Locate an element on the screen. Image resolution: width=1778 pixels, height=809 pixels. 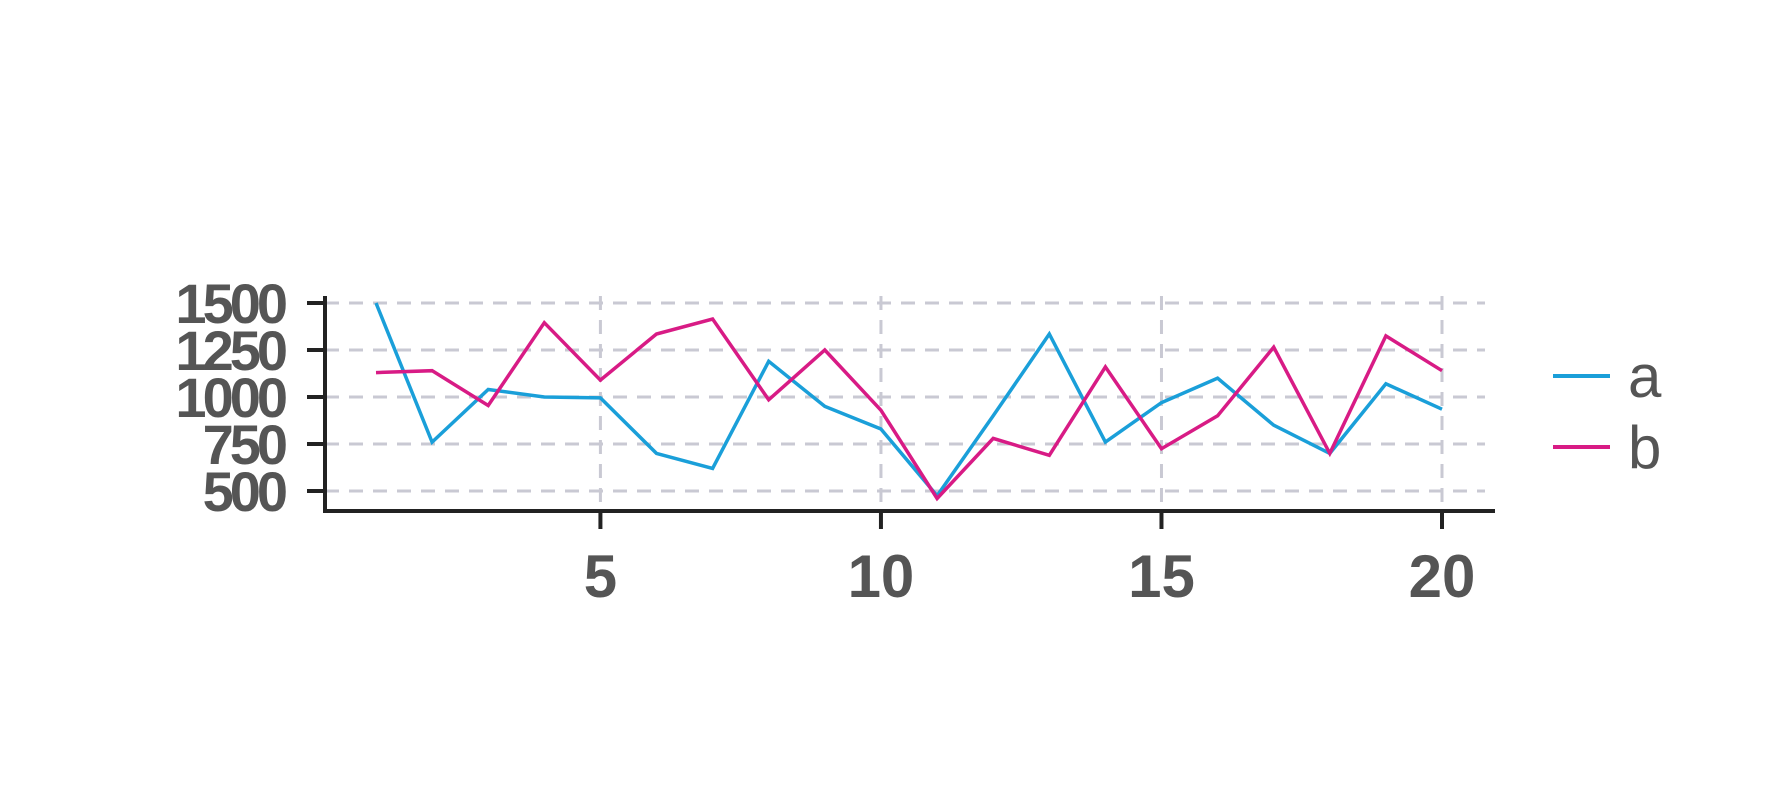
legend: ab is located at coordinates (1607, 412).